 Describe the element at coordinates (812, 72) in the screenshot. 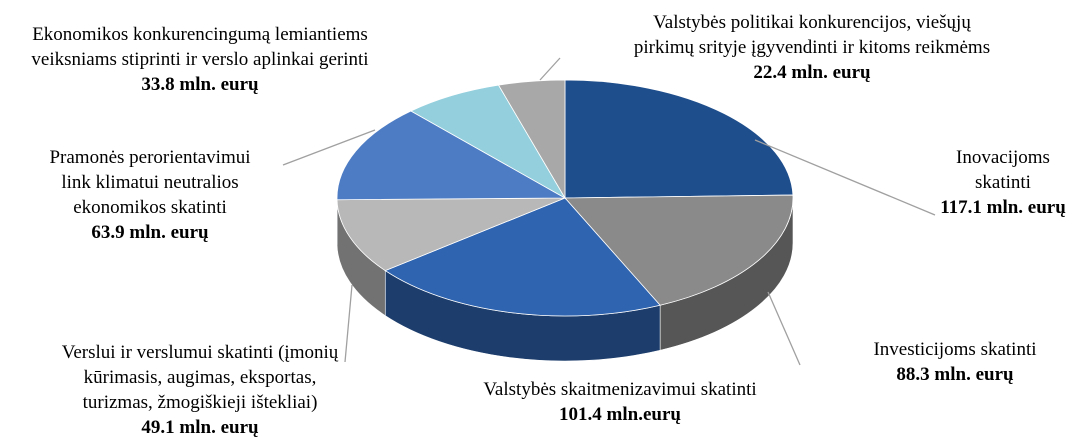

I see `value-label: 22.4 mln. eurų` at that location.